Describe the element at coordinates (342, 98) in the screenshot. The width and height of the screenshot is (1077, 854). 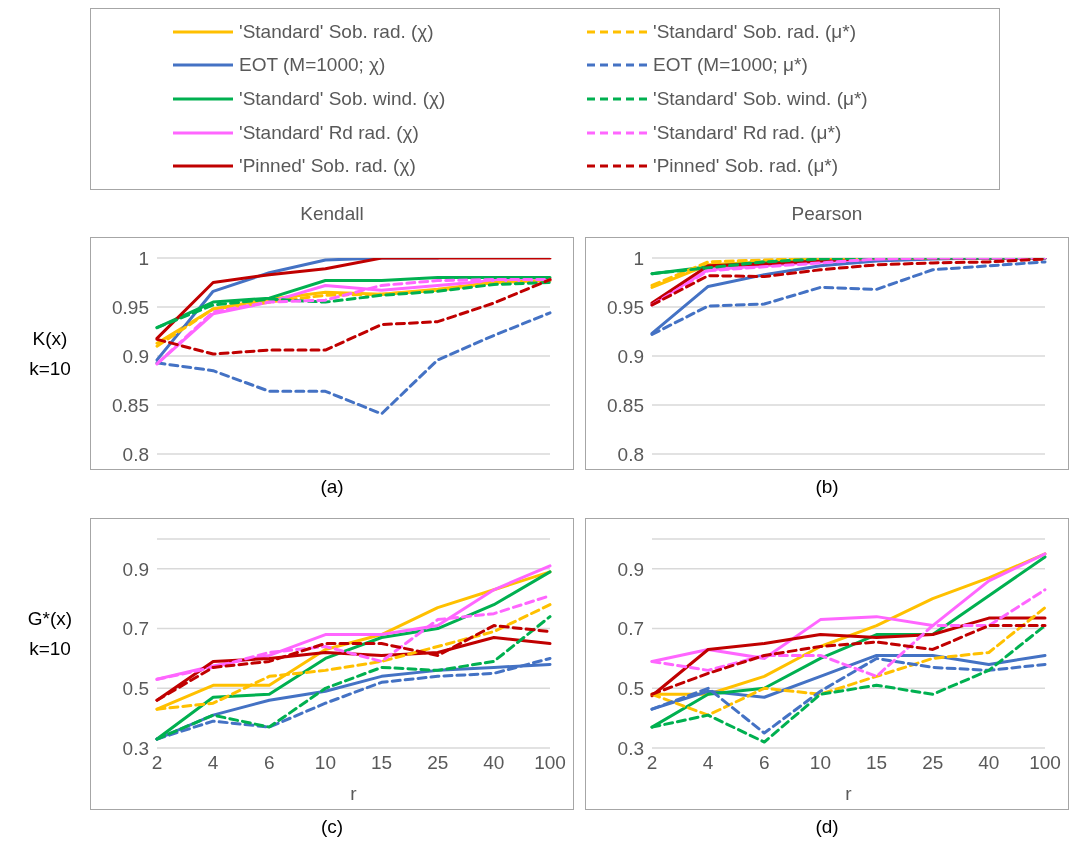
I see `legend-label: 'Standard' Sob. wind. (χ)` at that location.